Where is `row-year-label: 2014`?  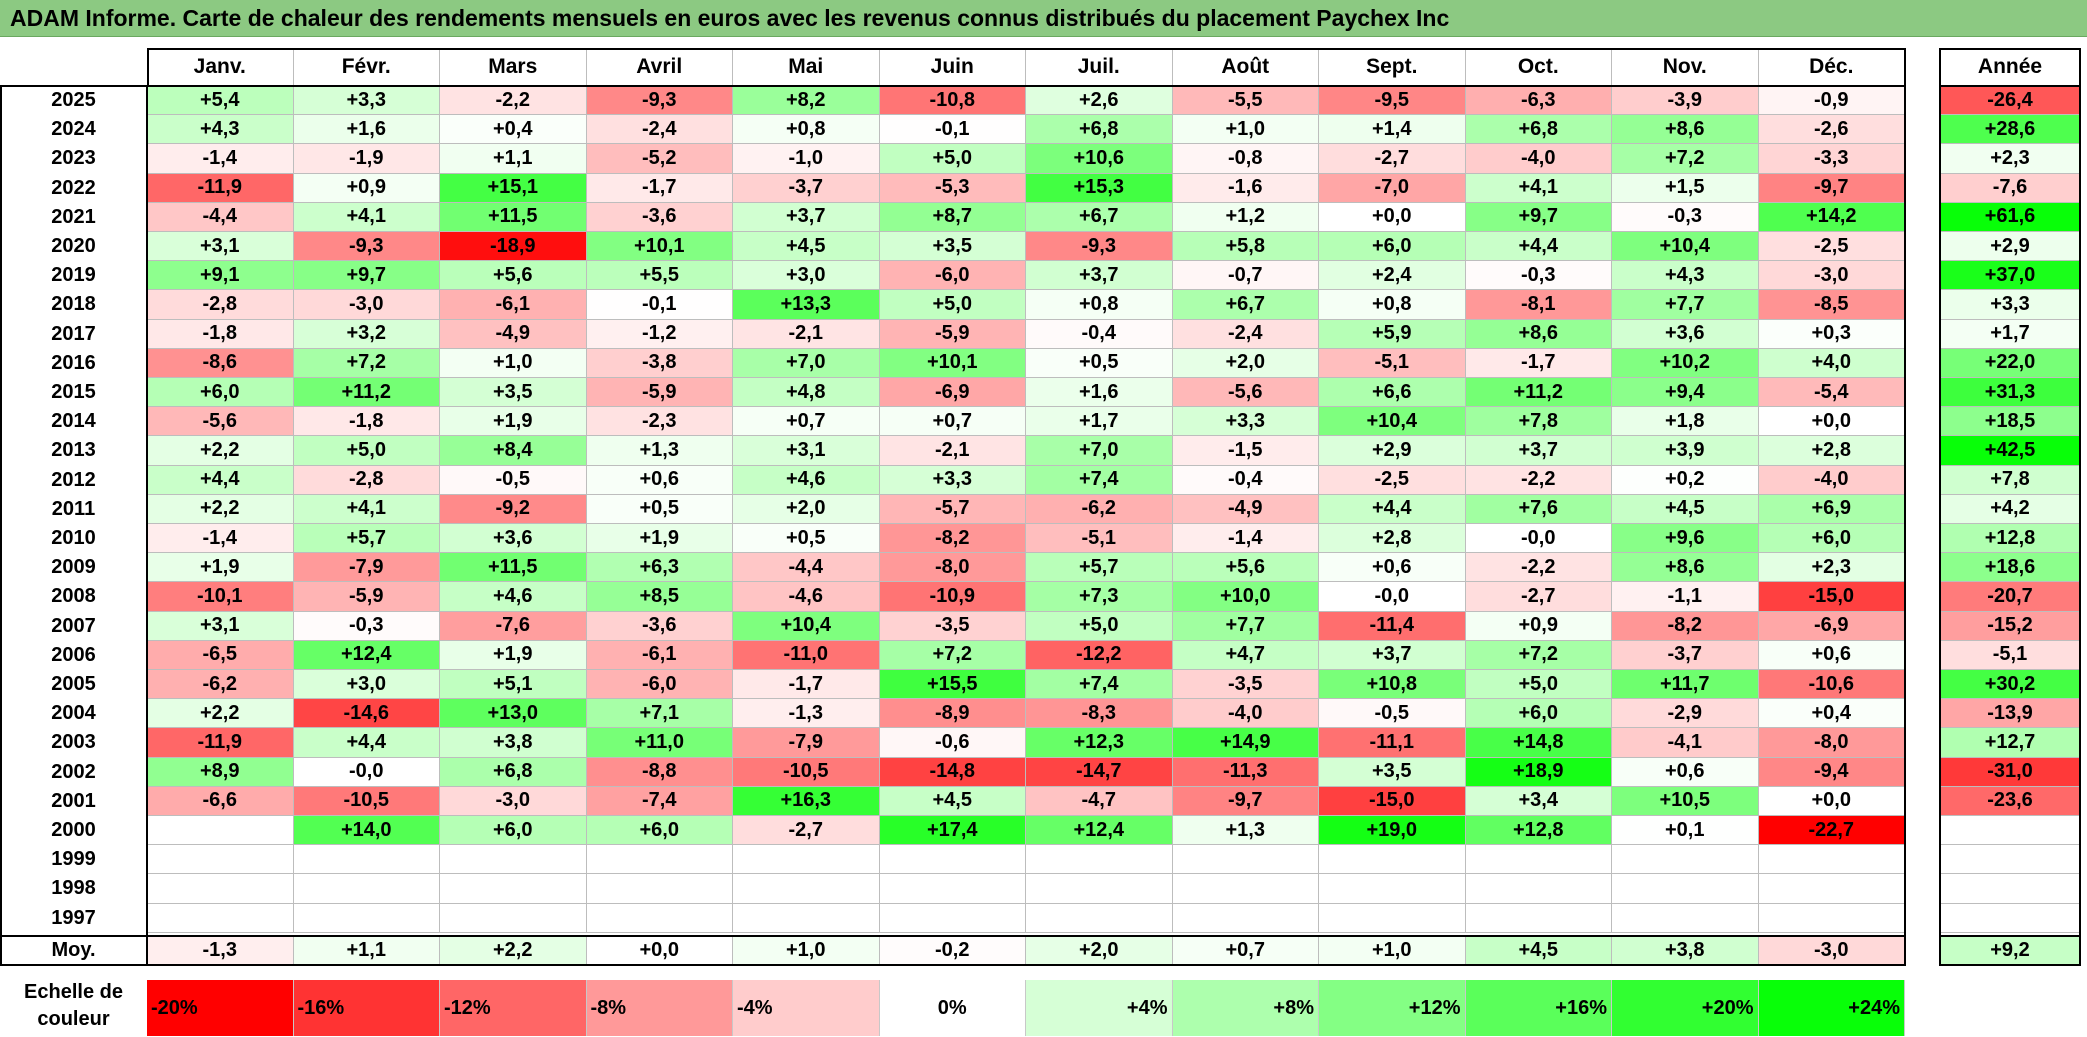
row-year-label: 2014 is located at coordinates (73, 421).